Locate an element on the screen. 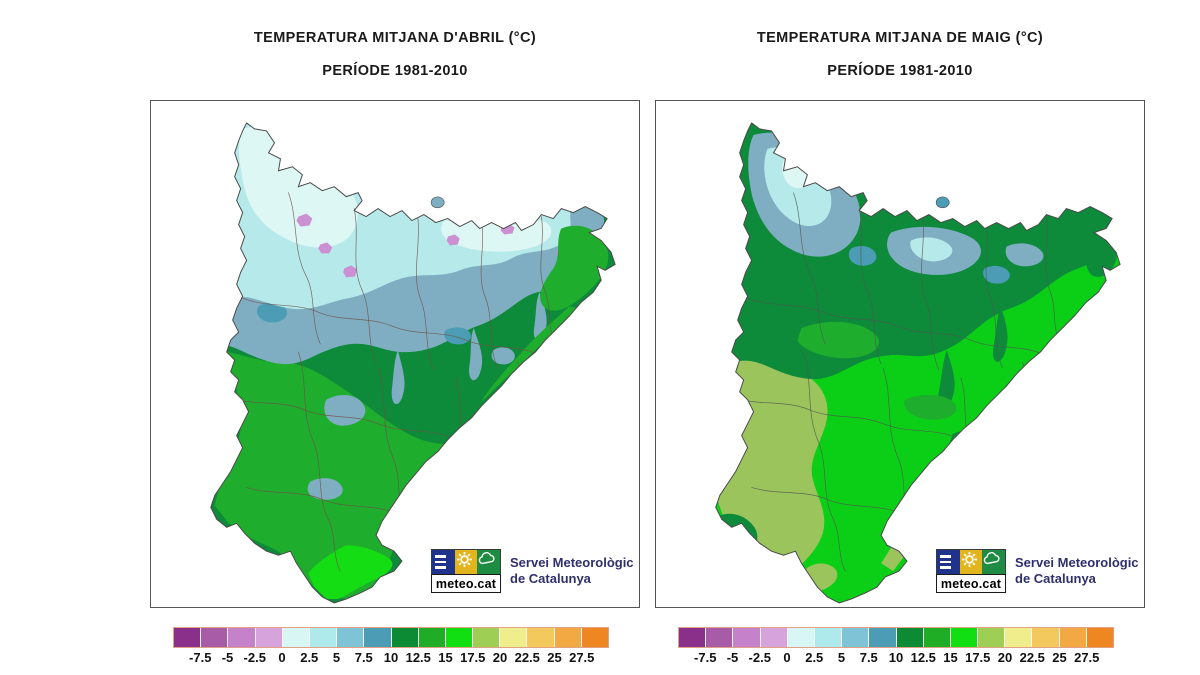 This screenshot has height=675, width=1200. april-zone-12-5-15-coastal is located at coordinates (544, 314).